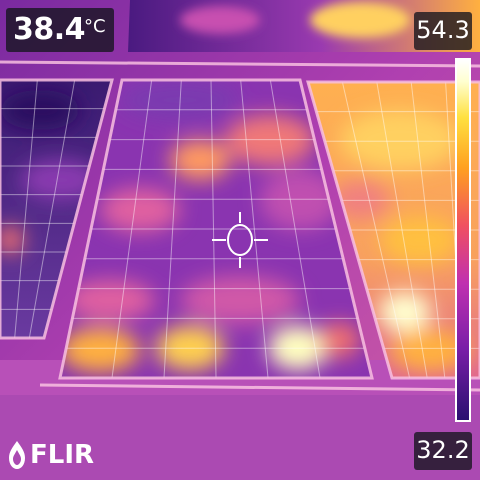 This screenshot has width=480, height=480. I want to click on spot-temperature-unit: °C, so click(95, 26).